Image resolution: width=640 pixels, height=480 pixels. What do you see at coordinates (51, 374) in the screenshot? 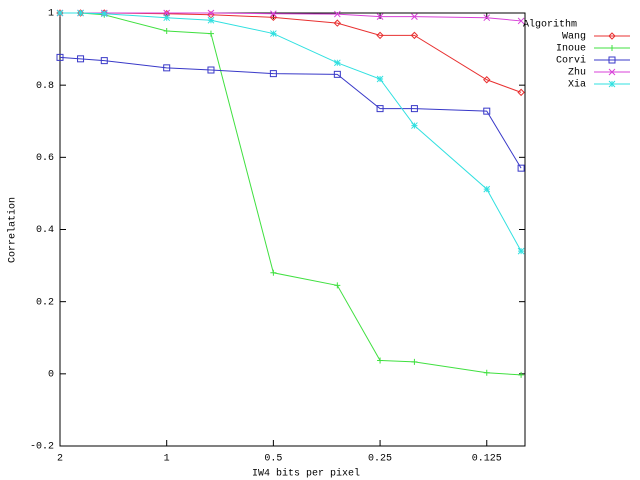
I see `y-tick-label: 0` at bounding box center [51, 374].